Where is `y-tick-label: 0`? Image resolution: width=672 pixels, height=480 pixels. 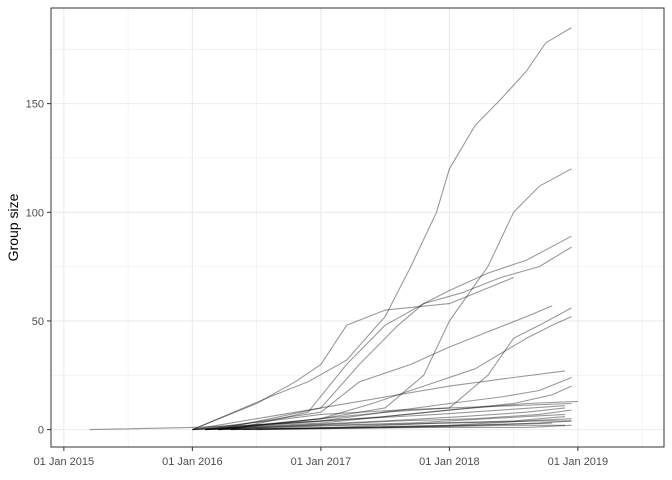 y-tick-label: 0 is located at coordinates (41, 431).